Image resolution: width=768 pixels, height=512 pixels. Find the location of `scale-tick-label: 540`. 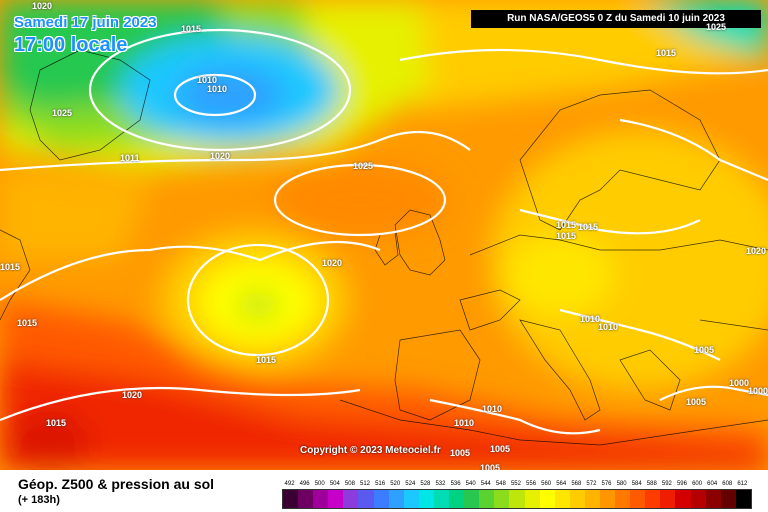

scale-tick-label: 540 is located at coordinates (470, 484).